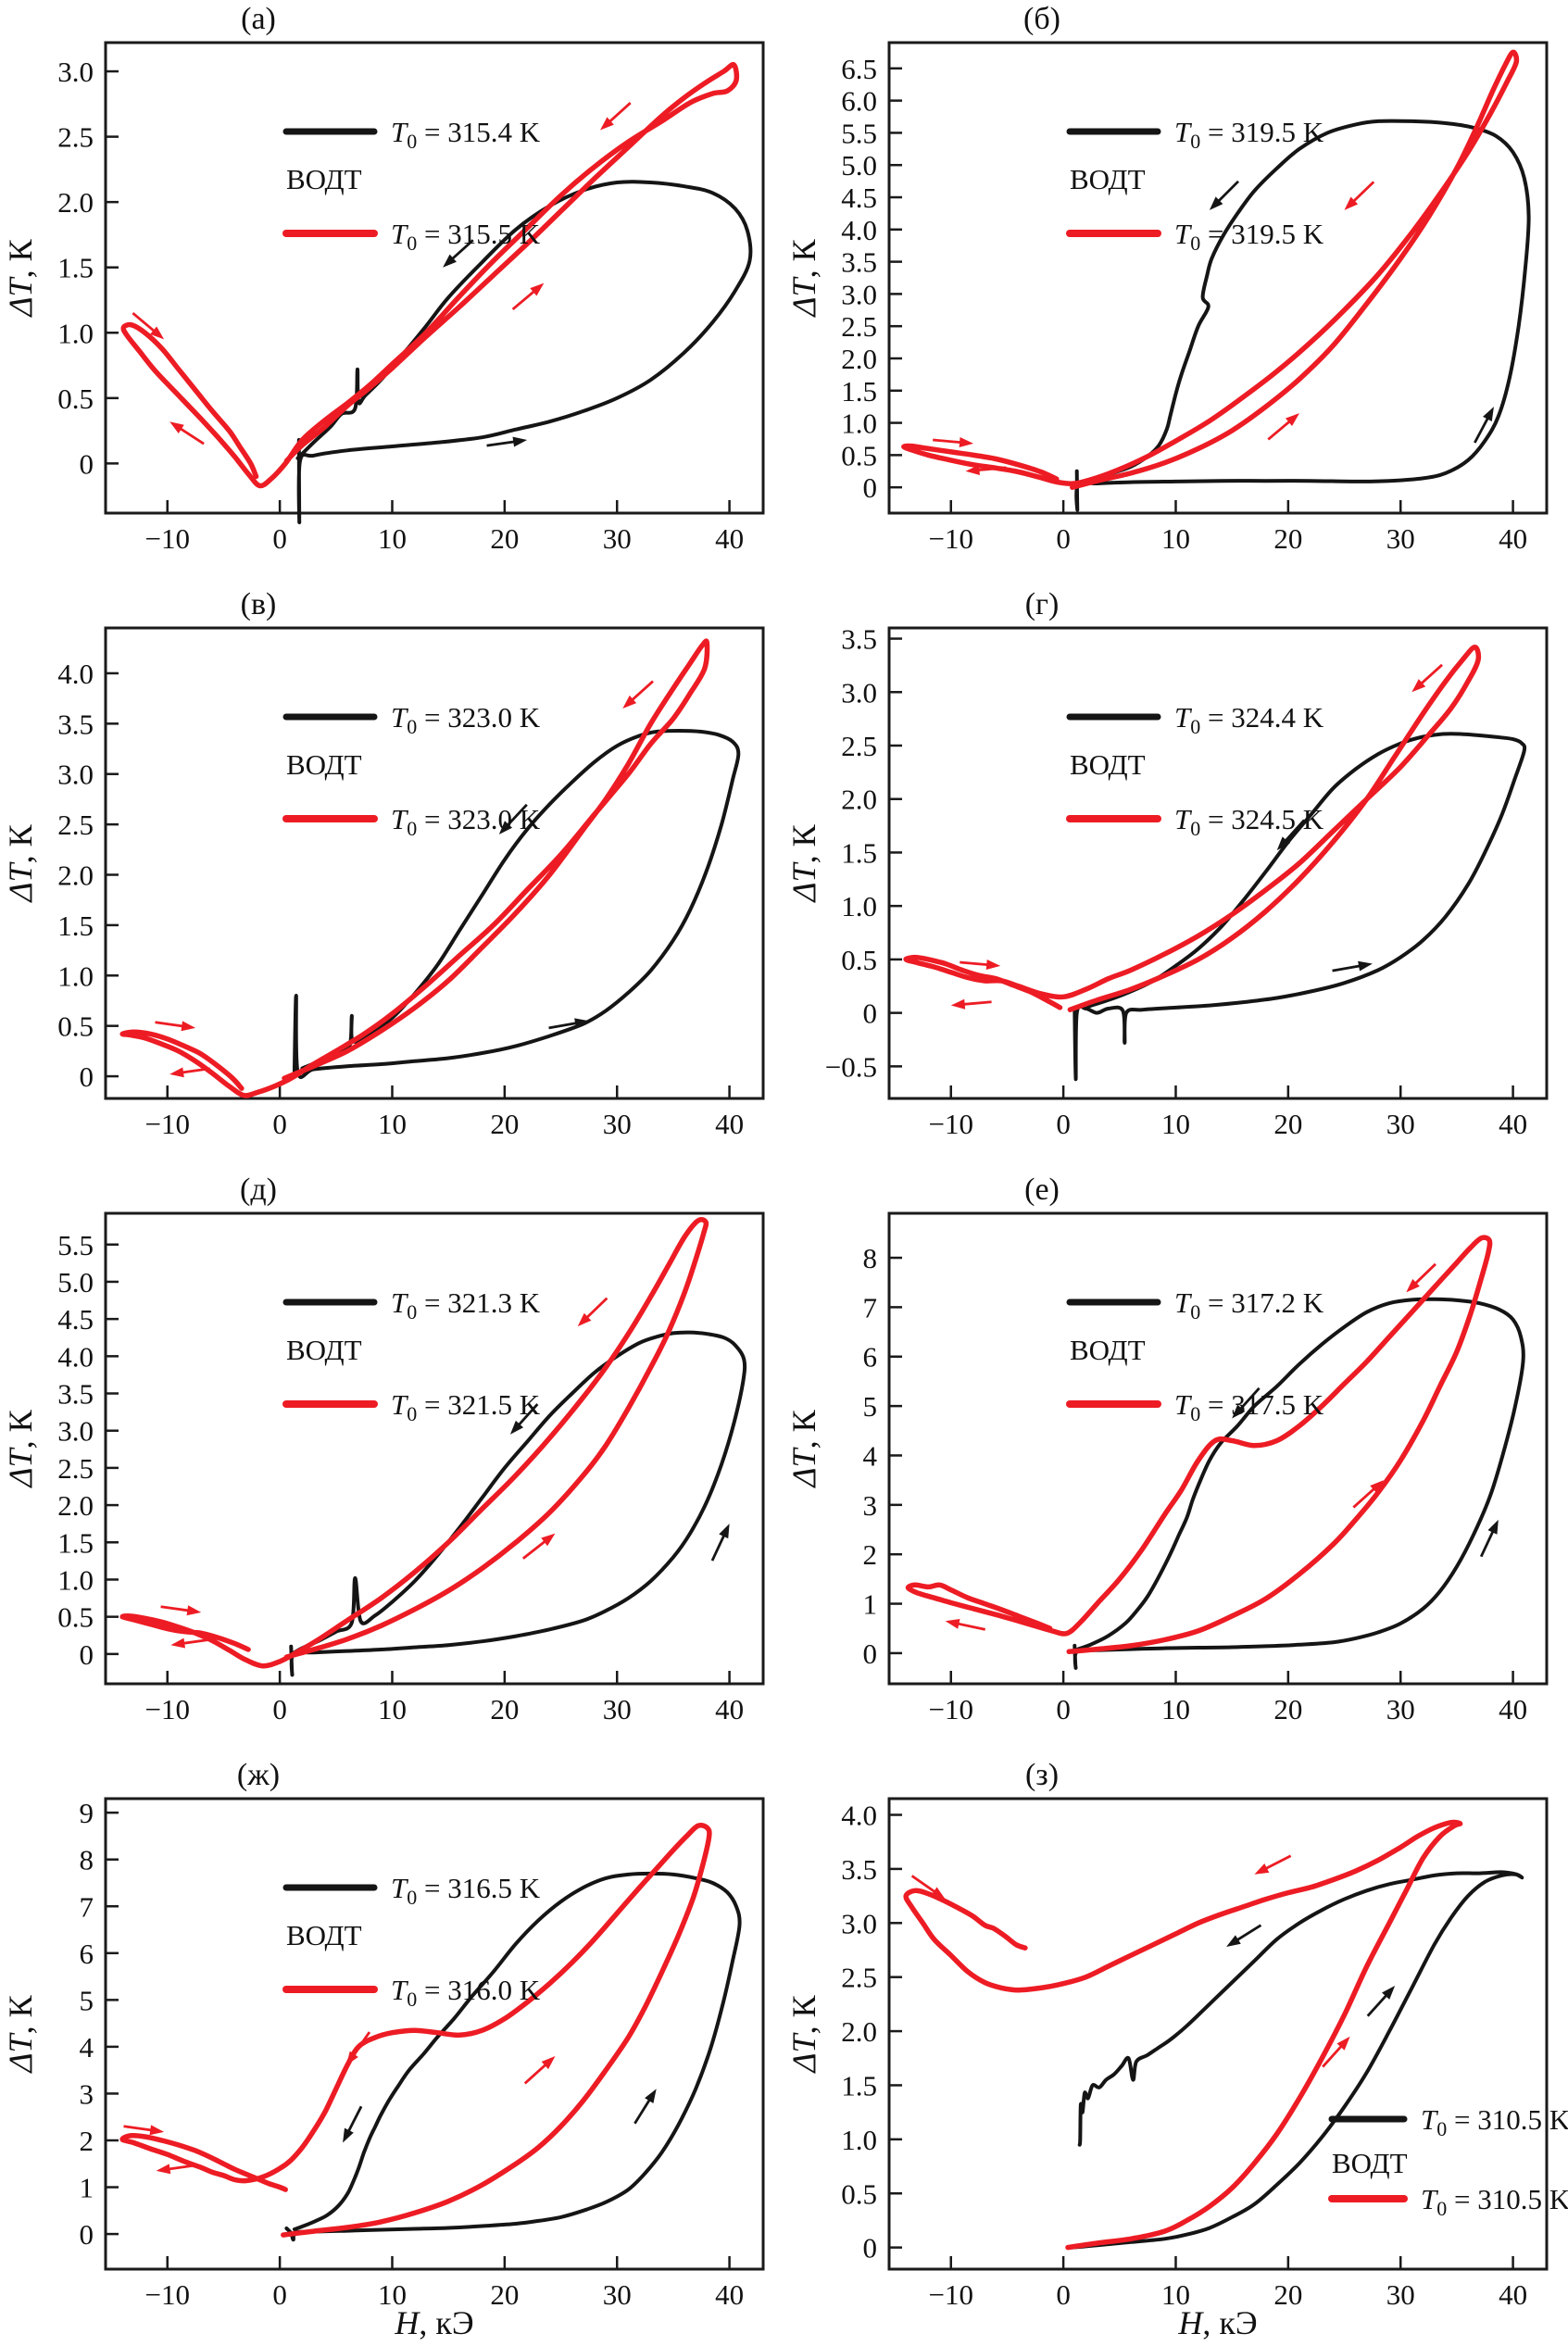  I want to click on legend-label-red: T0 = 324.5 K, so click(1249, 821).